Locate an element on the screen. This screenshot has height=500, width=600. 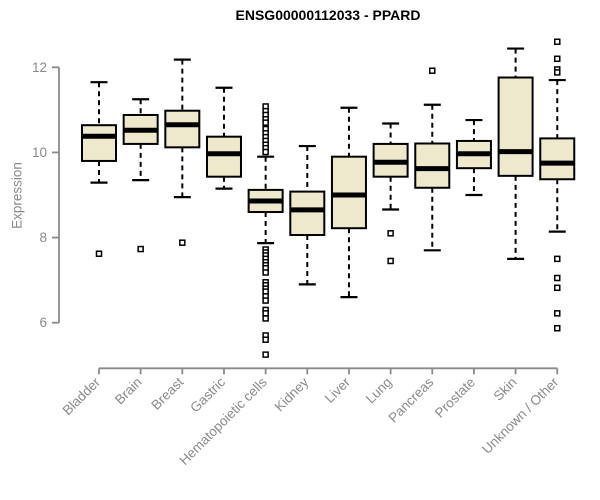
y-tick-label: 10 is located at coordinates (39, 152).